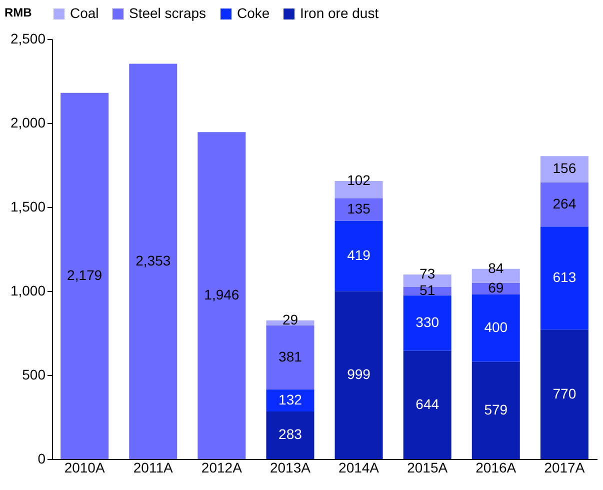 The height and width of the screenshot is (490, 603). Describe the element at coordinates (427, 468) in the screenshot. I see `x-tick-label: 2015A` at that location.